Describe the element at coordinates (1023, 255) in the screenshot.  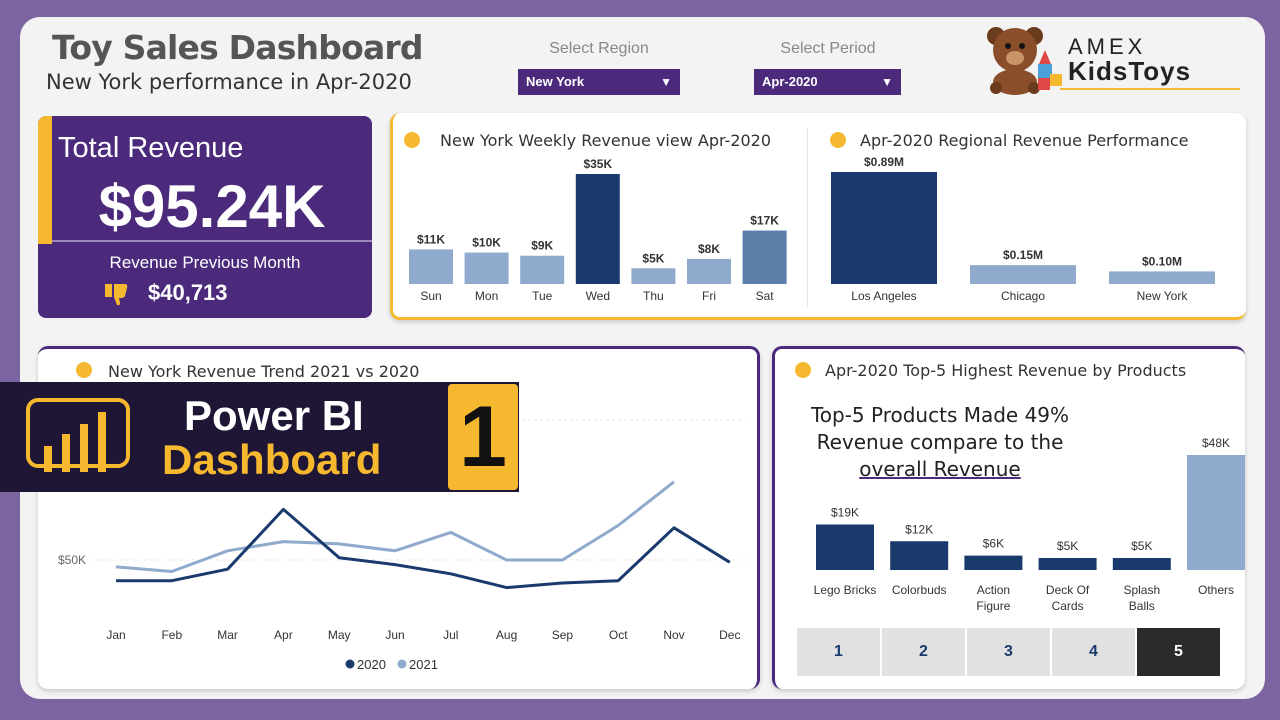
I see `regional-data-label: $0.15M` at that location.